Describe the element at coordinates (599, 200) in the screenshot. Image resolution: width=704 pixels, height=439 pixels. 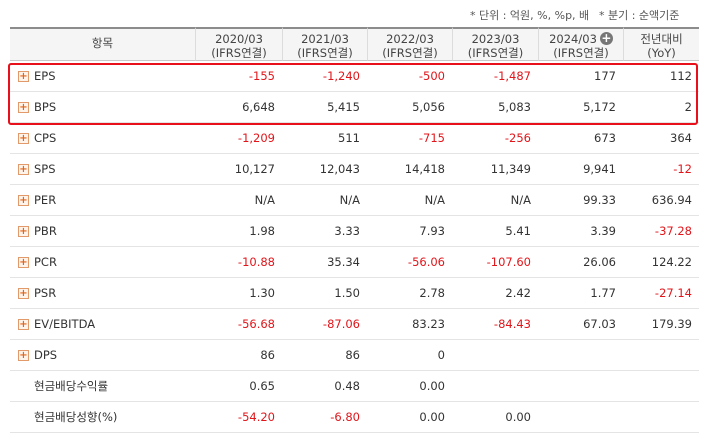
I see `value-cell: 99.33` at that location.